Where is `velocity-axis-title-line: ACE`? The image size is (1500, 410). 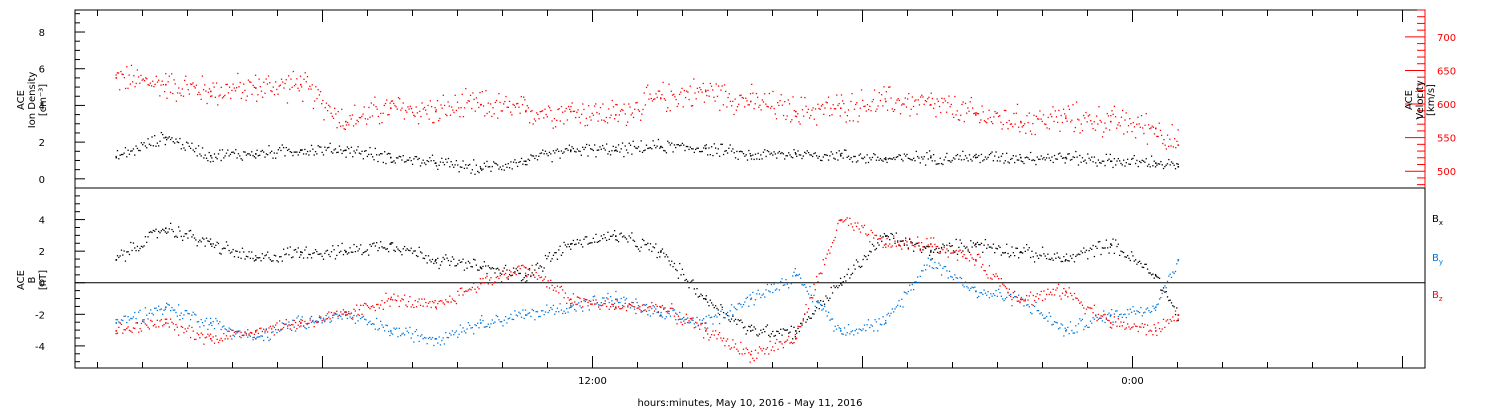
velocity-axis-title-line: ACE is located at coordinates (1409, 100).